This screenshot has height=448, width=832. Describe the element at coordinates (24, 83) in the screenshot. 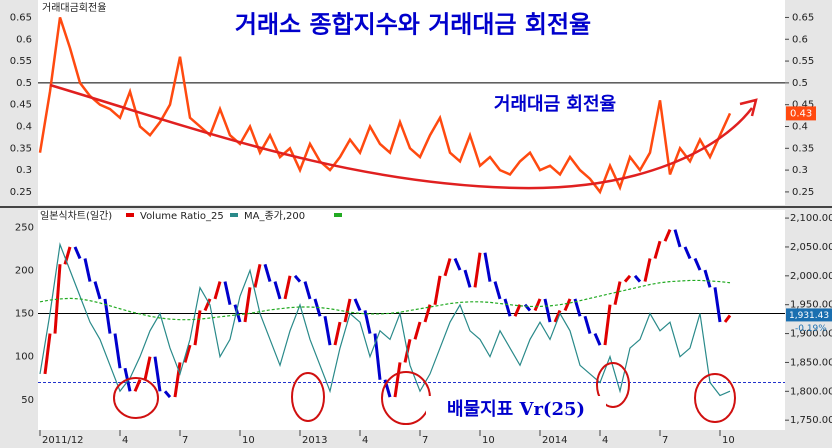

I see `y-tick-label: 0.5` at that location.